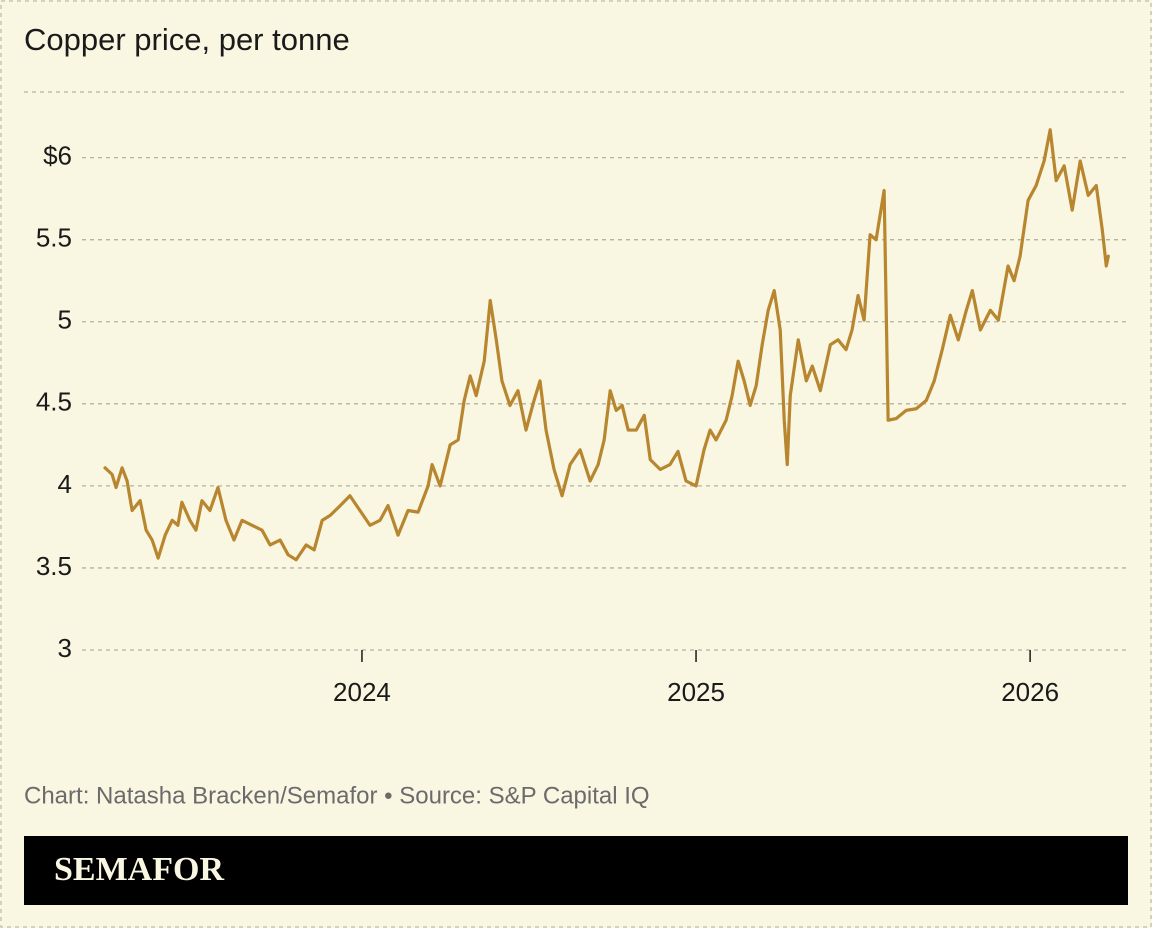 The image size is (1152, 928). What do you see at coordinates (54, 238) in the screenshot?
I see `y-tick-label: 5.5` at bounding box center [54, 238].